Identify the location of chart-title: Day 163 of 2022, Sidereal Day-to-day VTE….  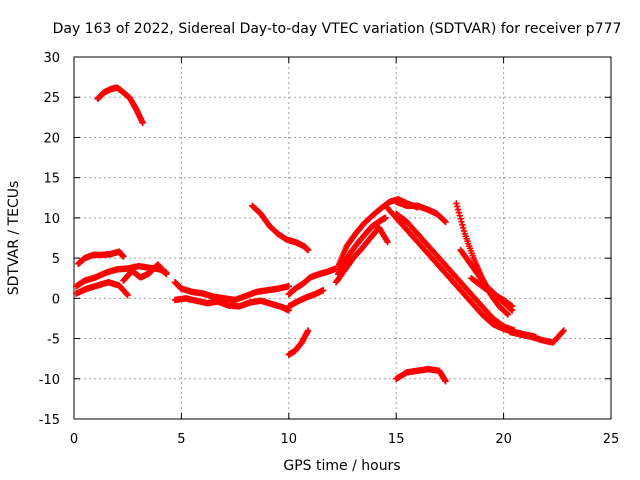
(337, 29).